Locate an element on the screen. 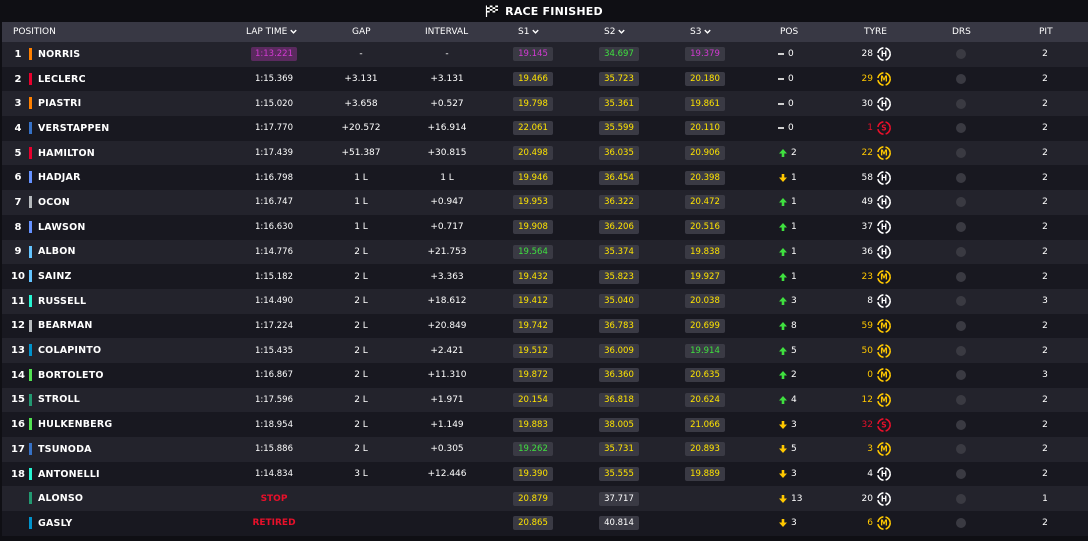 The height and width of the screenshot is (541, 1088). lap-time-value: 1:16.630 is located at coordinates (273, 227).